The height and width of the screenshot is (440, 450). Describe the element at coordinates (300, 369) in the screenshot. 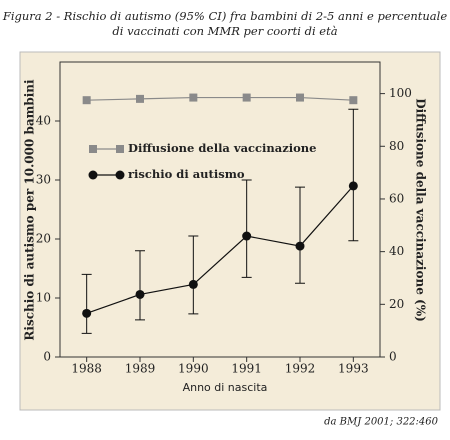

I see `x-tick-label: 1992` at that location.